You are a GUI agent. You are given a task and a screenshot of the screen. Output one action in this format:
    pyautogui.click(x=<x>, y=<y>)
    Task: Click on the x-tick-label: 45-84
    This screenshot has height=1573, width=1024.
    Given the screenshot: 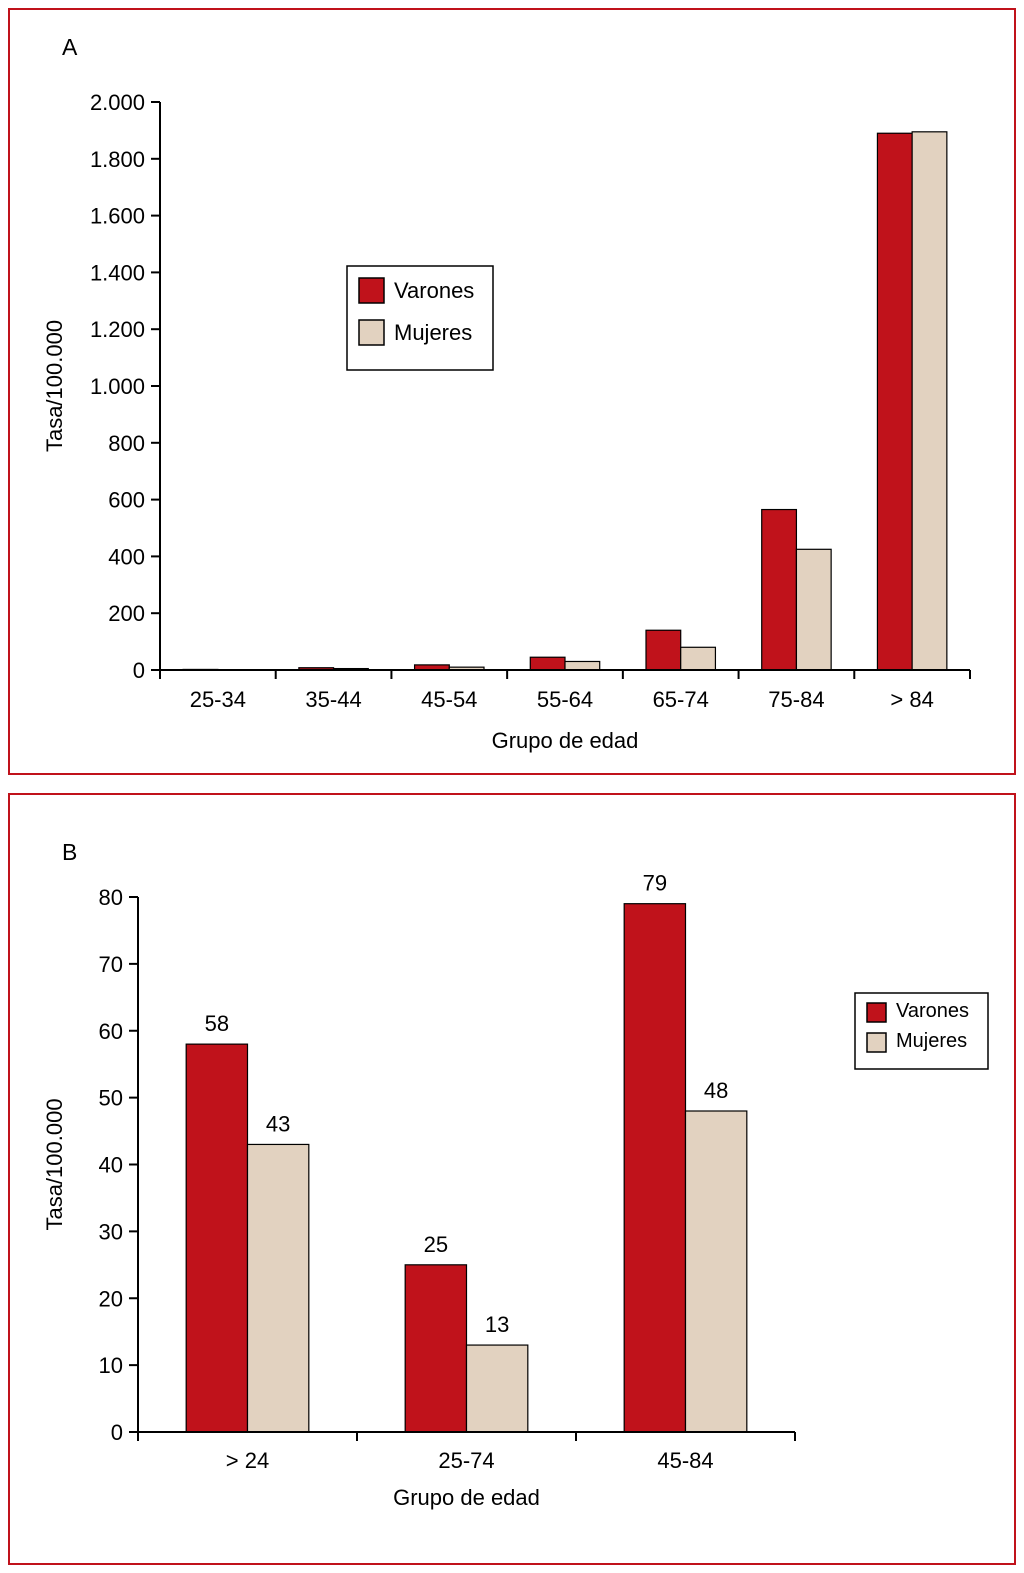 What is the action you would take?
    pyautogui.click(x=685, y=1460)
    